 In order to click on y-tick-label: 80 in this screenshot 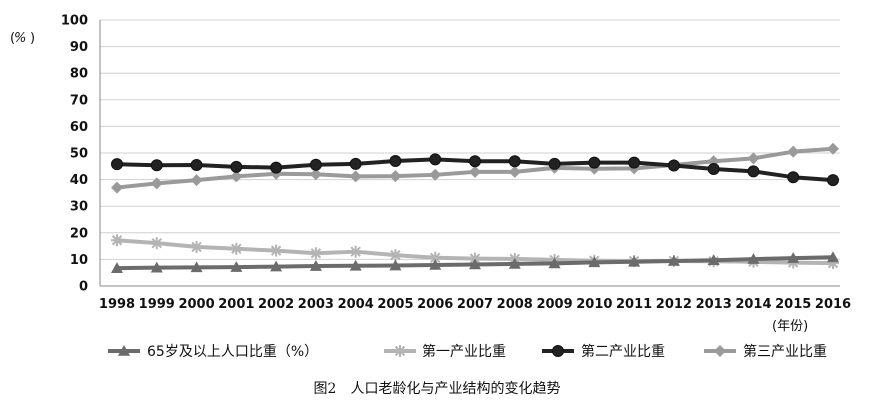, I will do `click(79, 74)`.